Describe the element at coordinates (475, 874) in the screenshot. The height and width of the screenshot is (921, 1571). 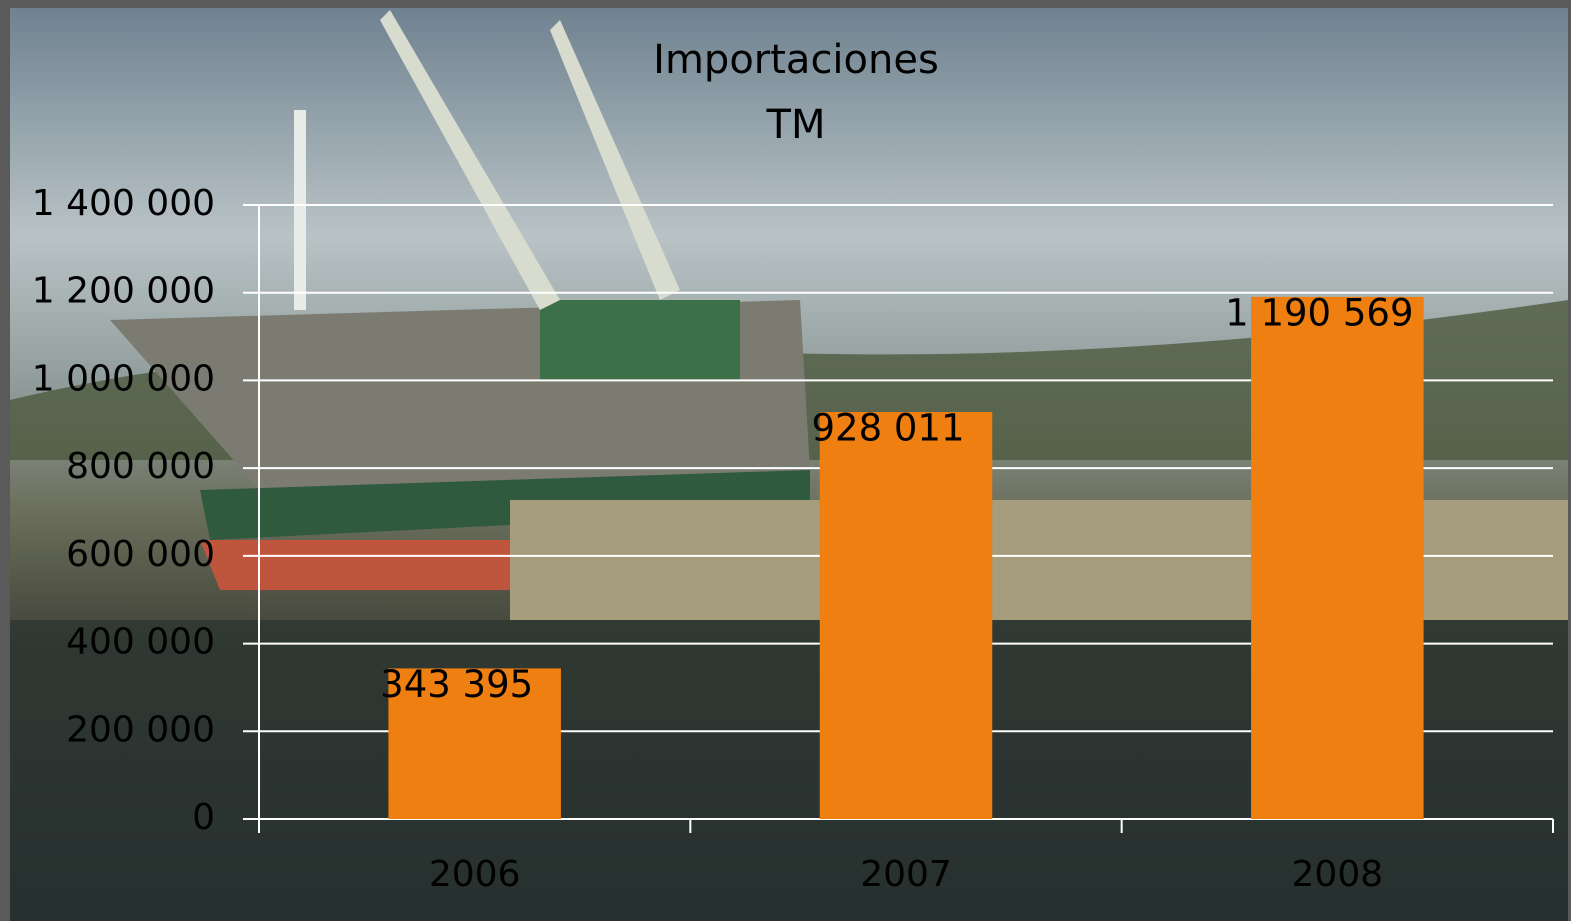
I see `x-tick-label: 2006` at that location.